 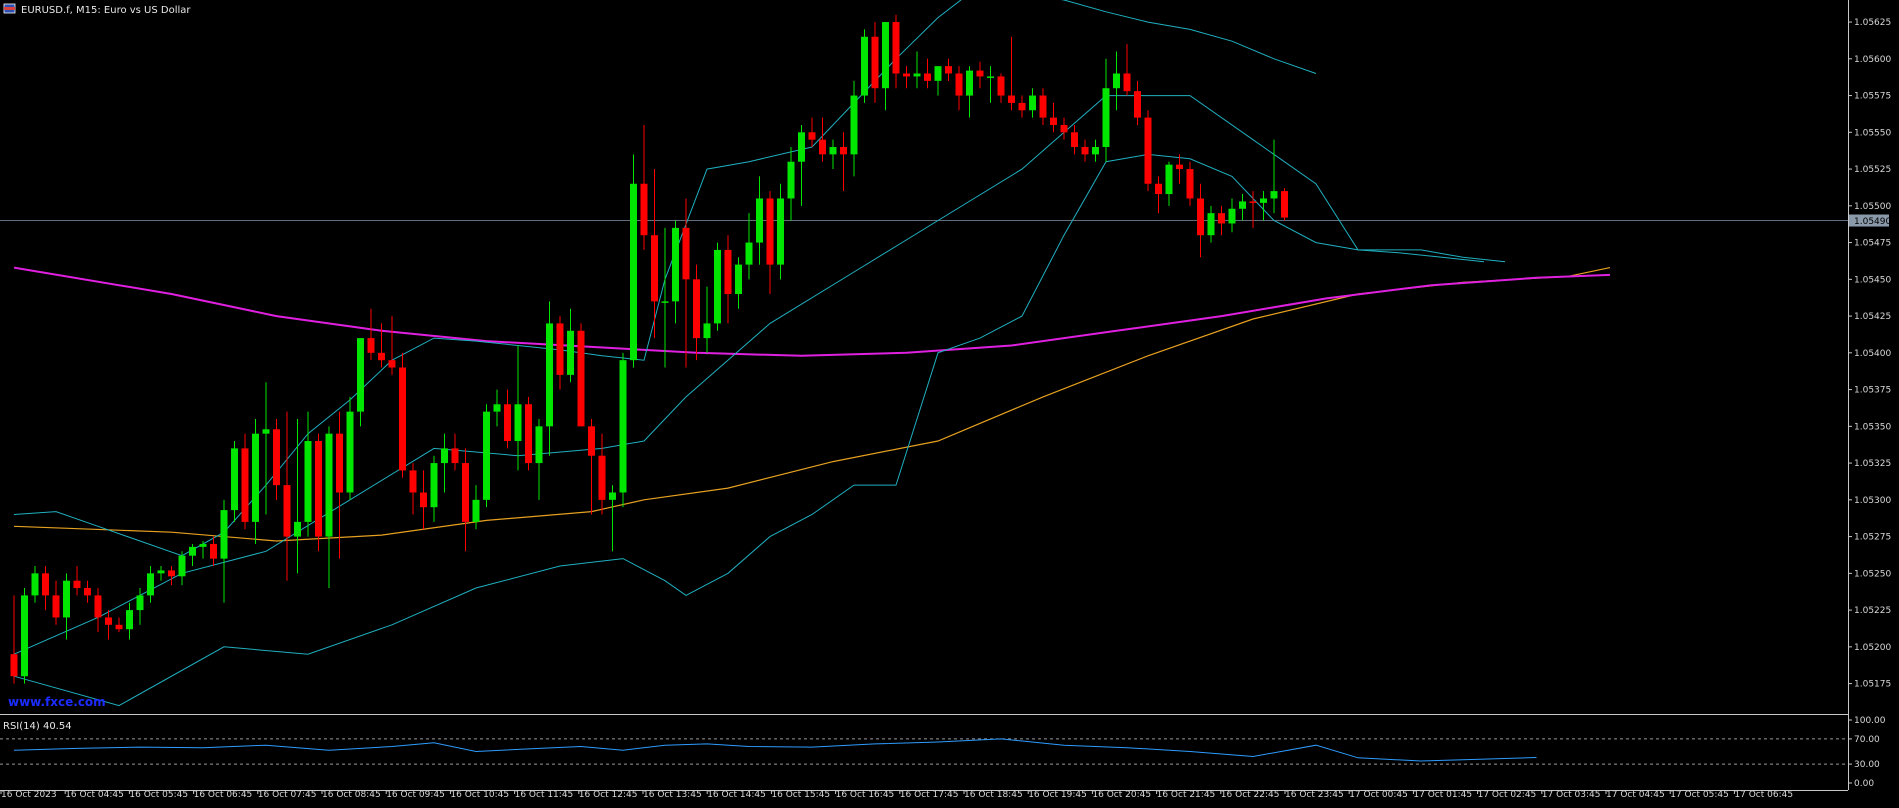 What do you see at coordinates (37, 726) in the screenshot?
I see `rsi-label: RSI(14) 40.54` at bounding box center [37, 726].